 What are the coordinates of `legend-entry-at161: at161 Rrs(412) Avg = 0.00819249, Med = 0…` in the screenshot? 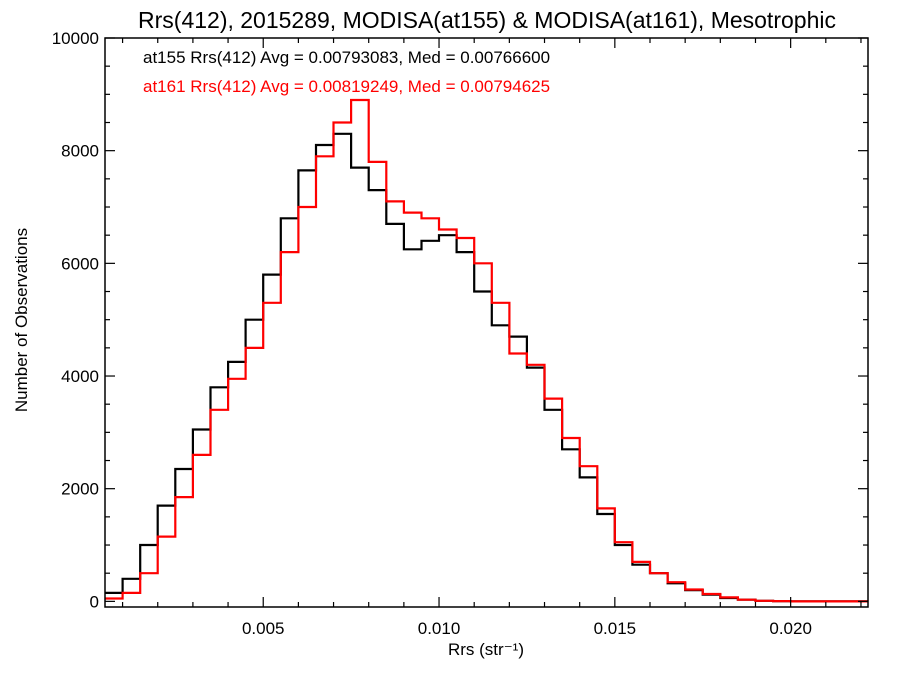 It's located at (346, 86).